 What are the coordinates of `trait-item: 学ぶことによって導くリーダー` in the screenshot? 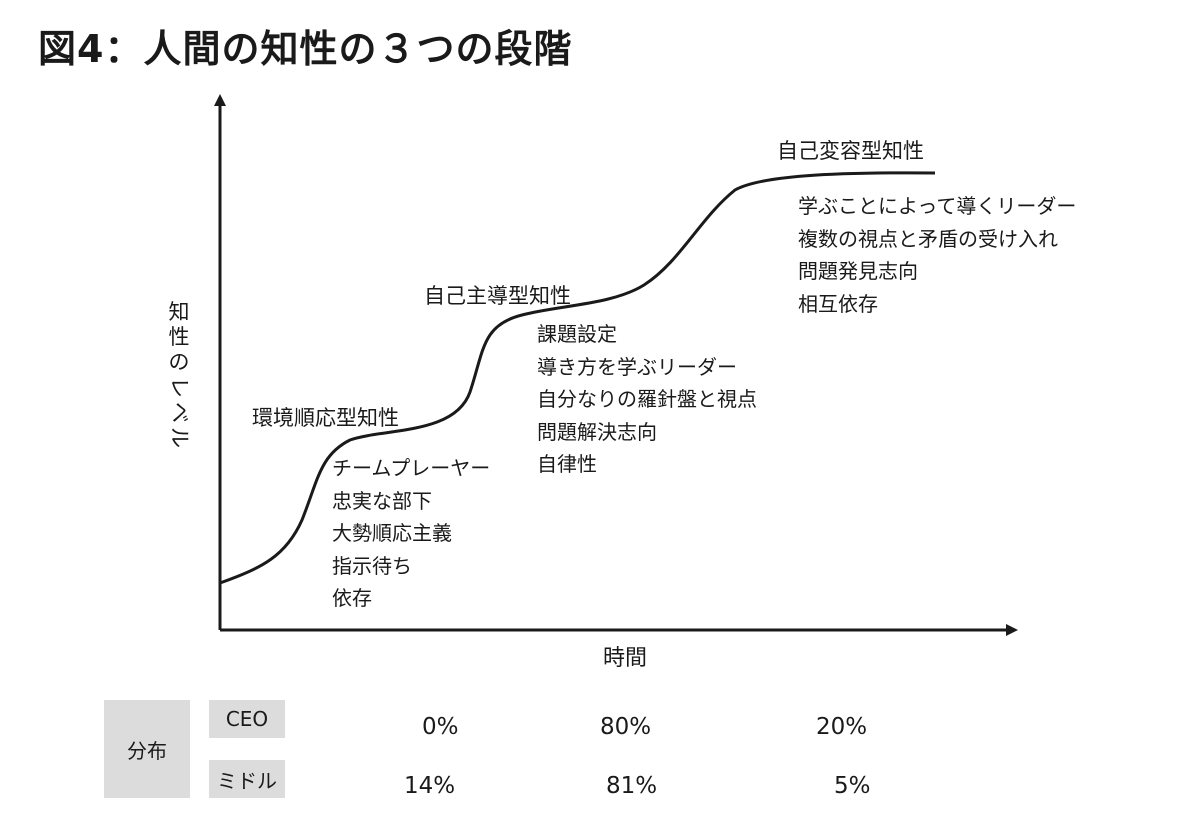 It's located at (937, 206).